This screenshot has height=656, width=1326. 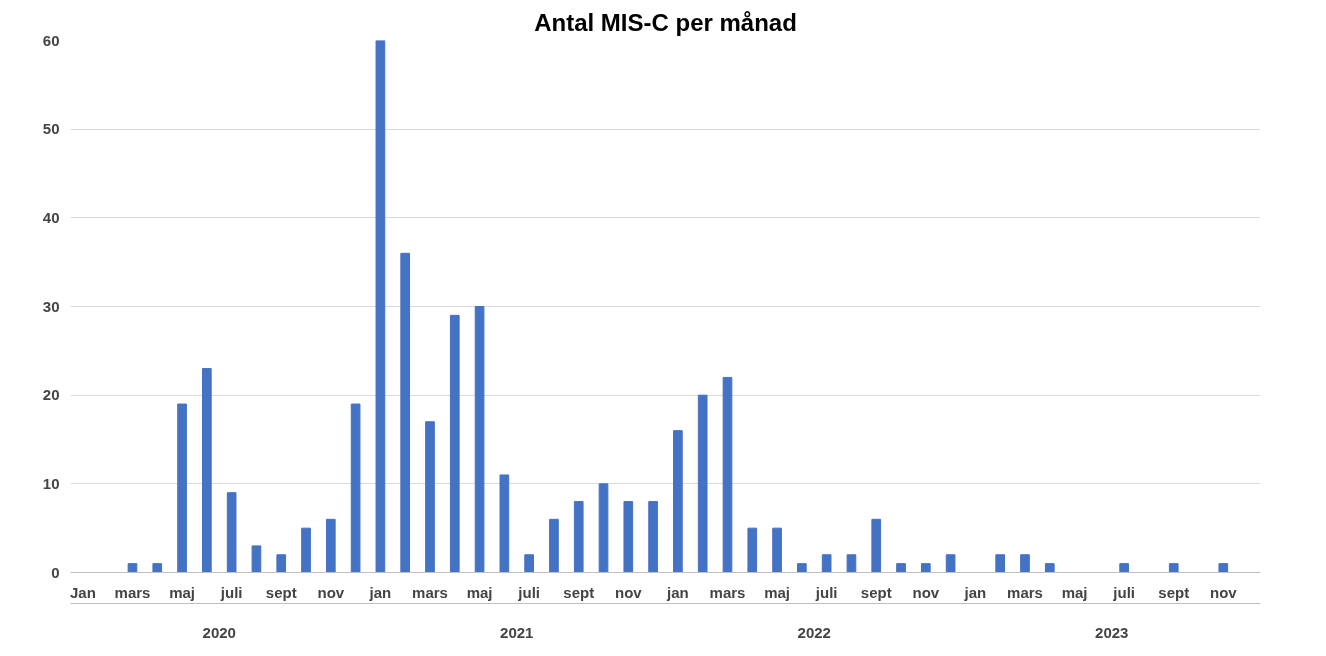 I want to click on chart-title: Antal MIS-C per månad, so click(x=665, y=22).